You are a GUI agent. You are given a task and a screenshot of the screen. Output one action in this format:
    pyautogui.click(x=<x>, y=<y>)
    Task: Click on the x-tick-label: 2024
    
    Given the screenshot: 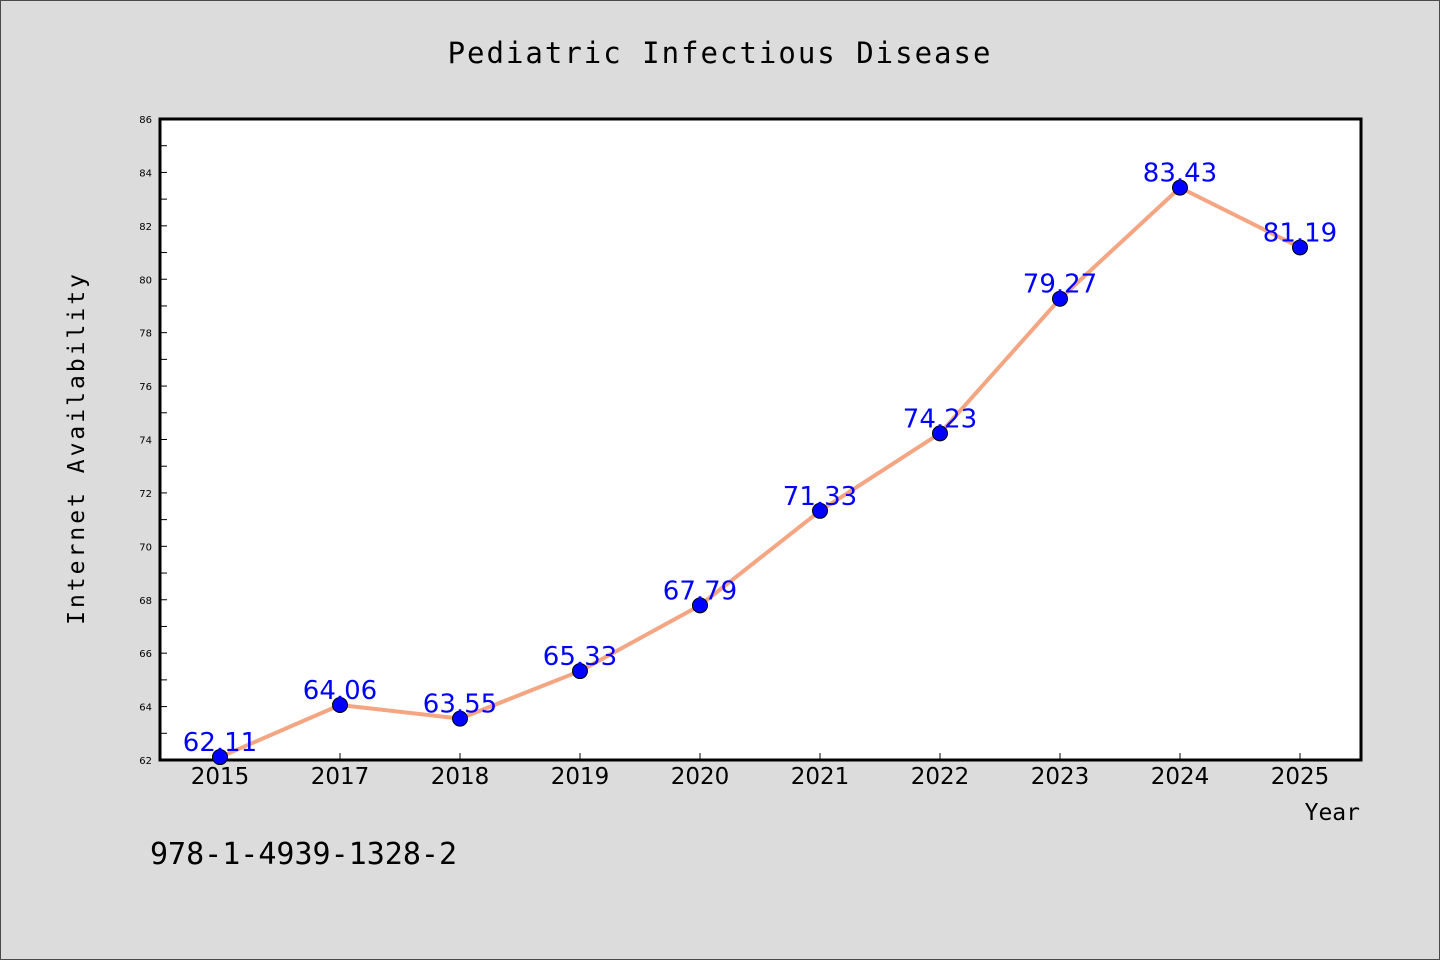 What is the action you would take?
    pyautogui.click(x=1180, y=777)
    